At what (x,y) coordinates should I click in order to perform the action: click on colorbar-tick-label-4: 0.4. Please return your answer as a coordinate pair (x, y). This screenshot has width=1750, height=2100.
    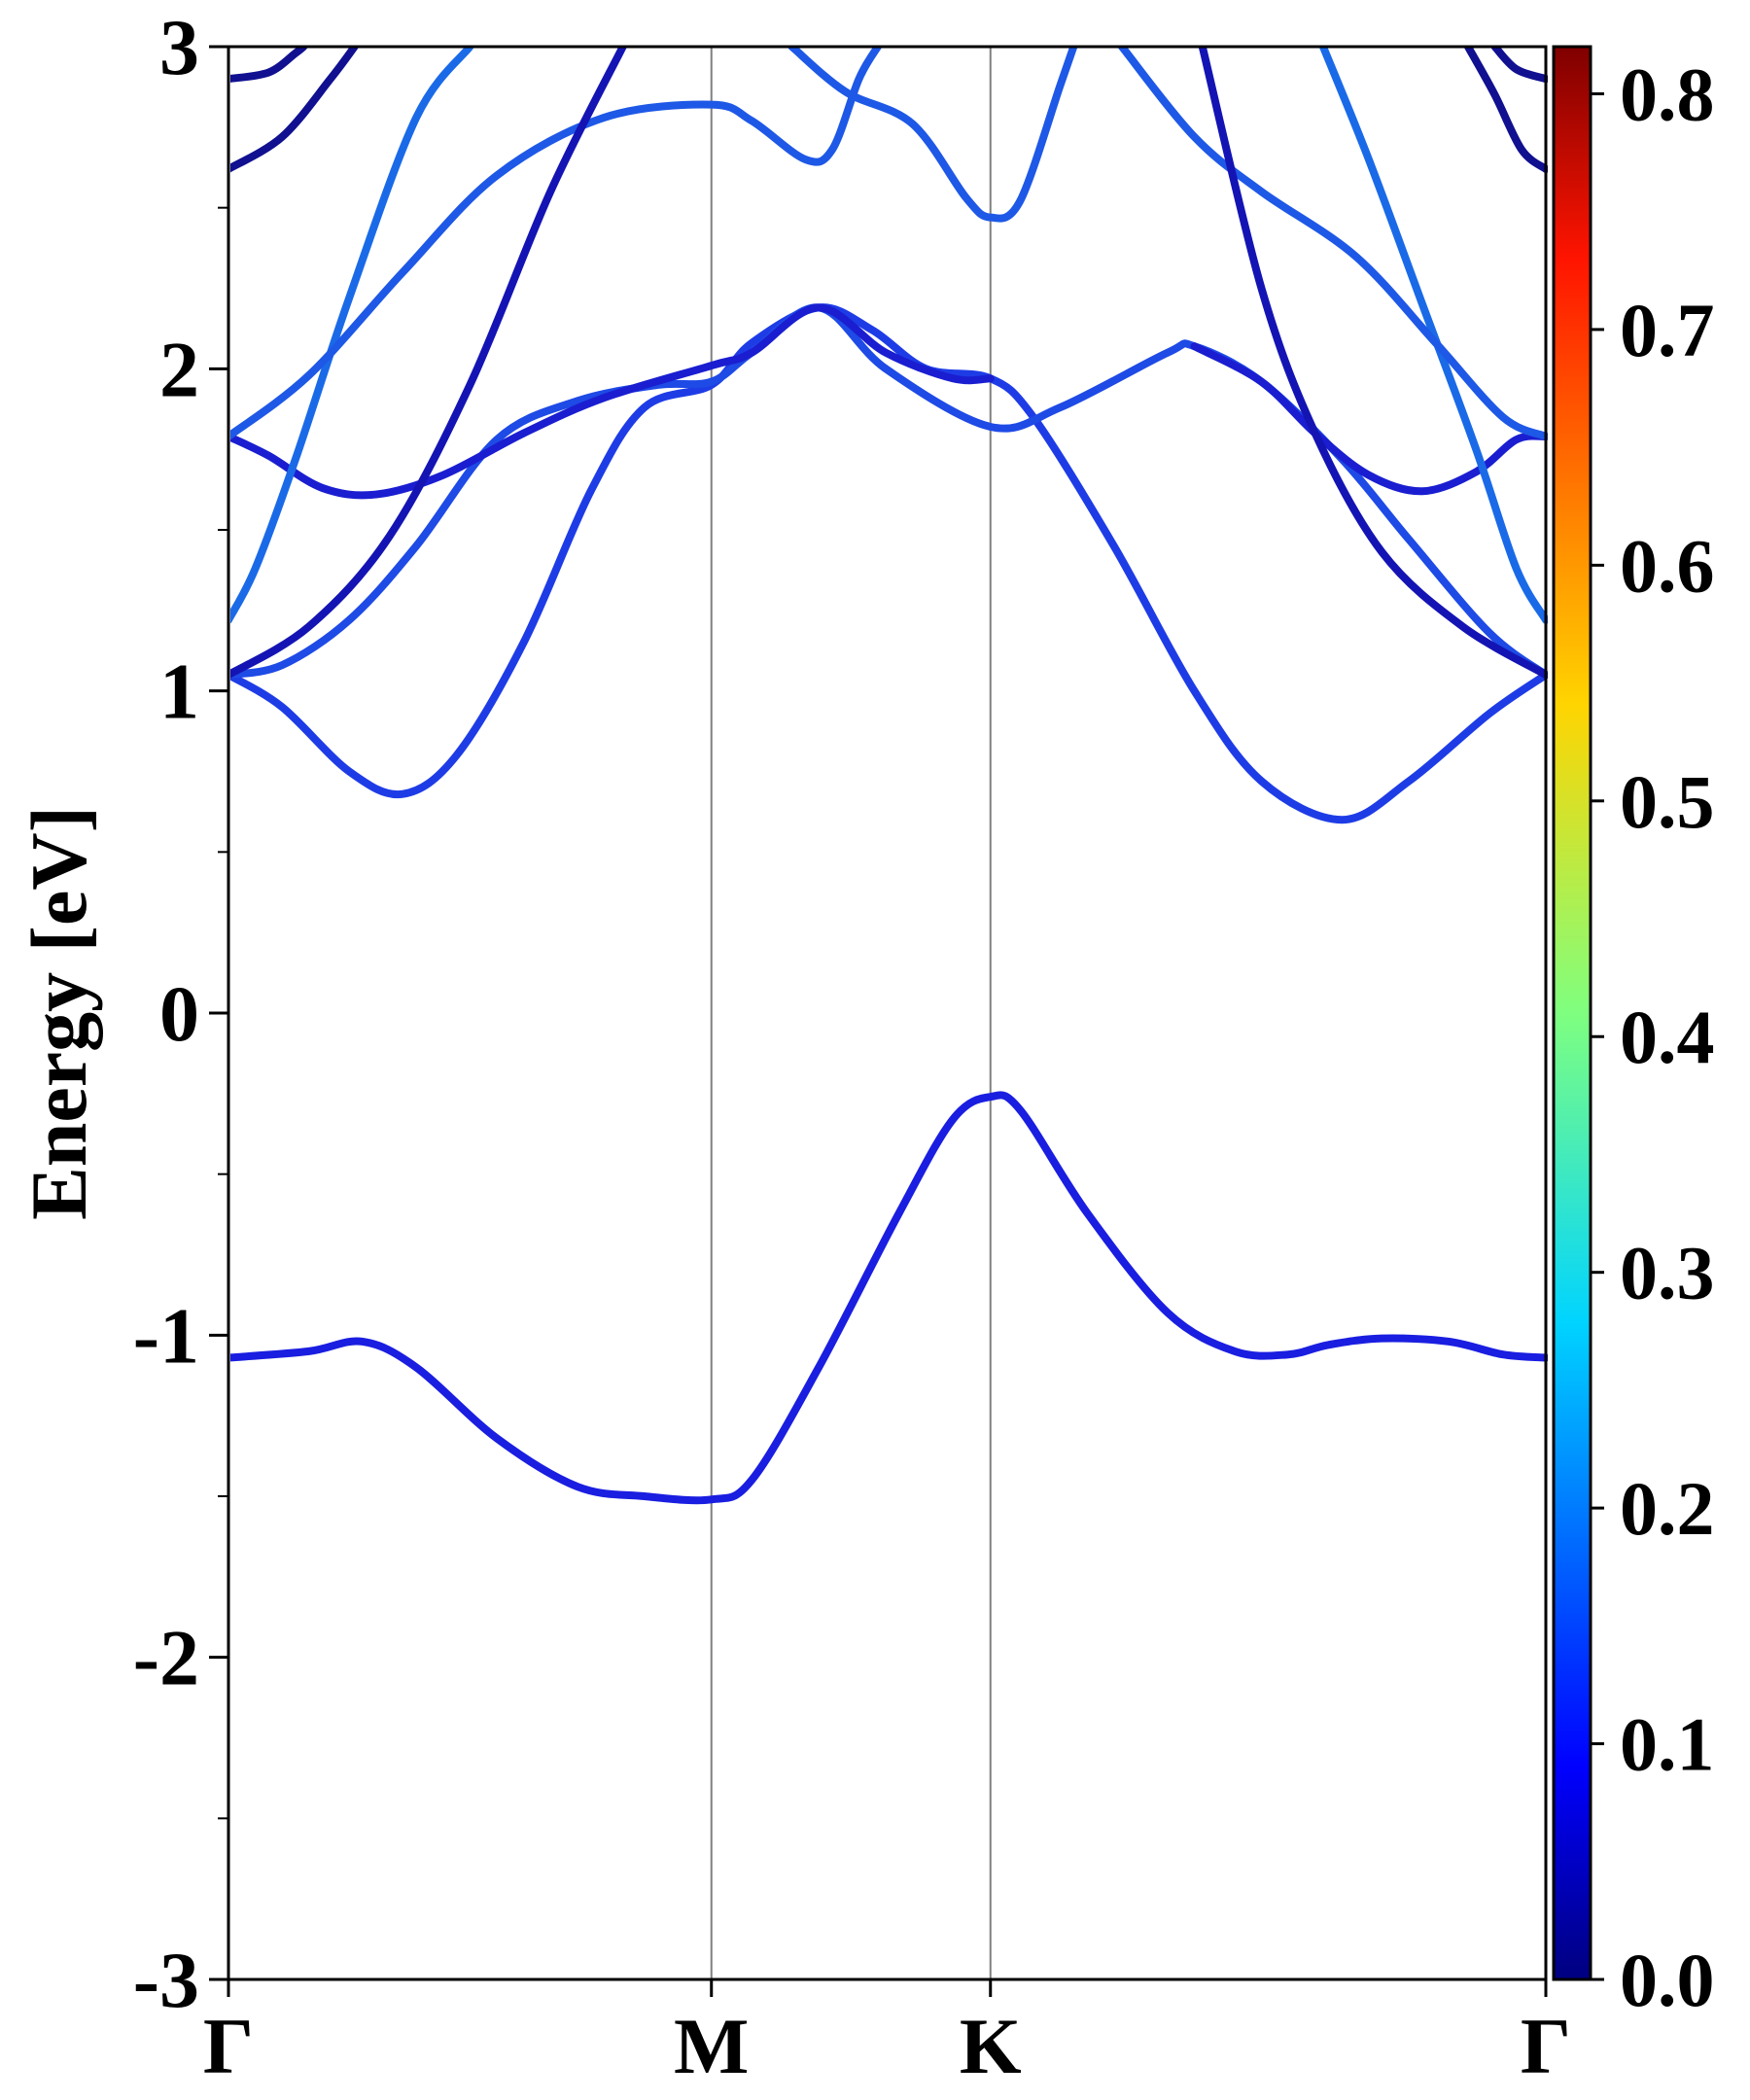
    Looking at the image, I should click on (1667, 1037).